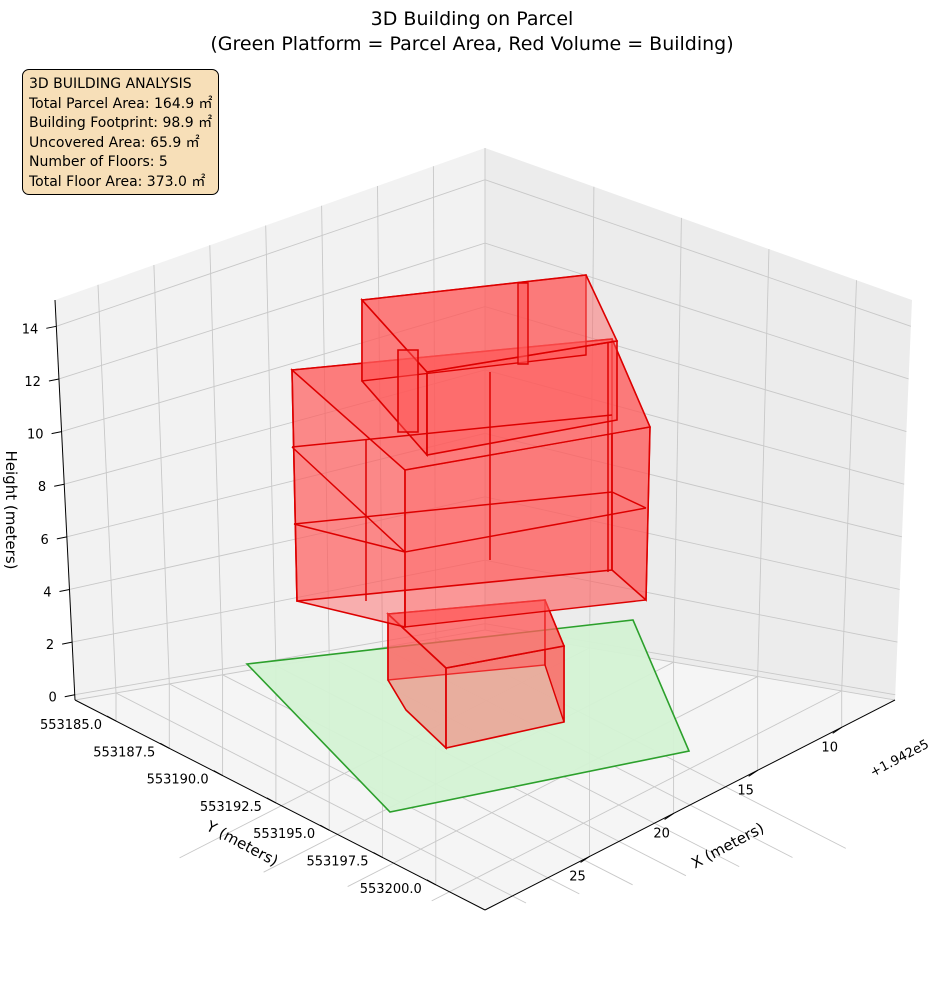 The height and width of the screenshot is (992, 944). I want to click on info-parcel-area: Total Parcel Area: 164.9 ㎡, so click(120, 103).